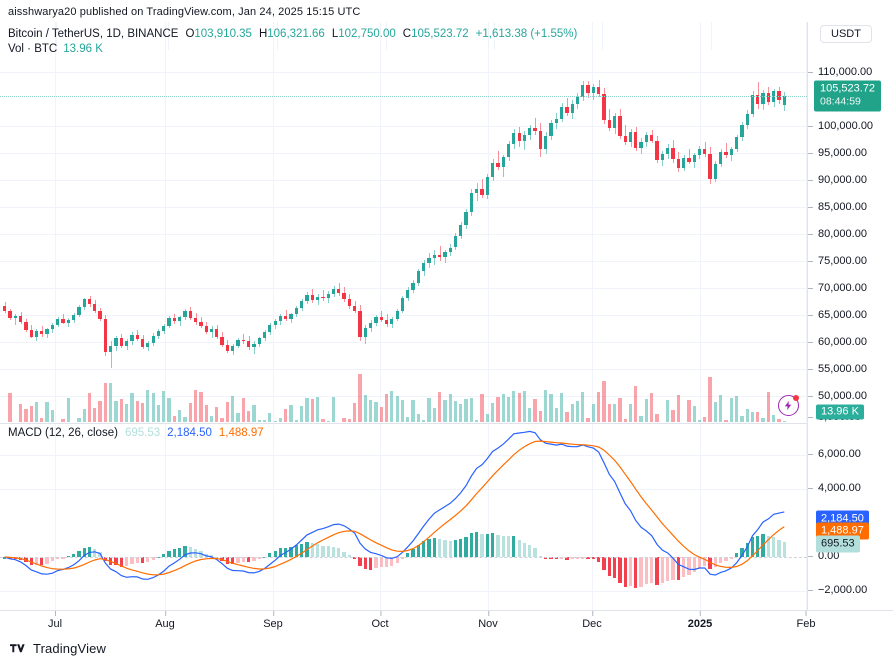 The width and height of the screenshot is (893, 660). Describe the element at coordinates (846, 34) in the screenshot. I see `currency-chip: USDT` at that location.